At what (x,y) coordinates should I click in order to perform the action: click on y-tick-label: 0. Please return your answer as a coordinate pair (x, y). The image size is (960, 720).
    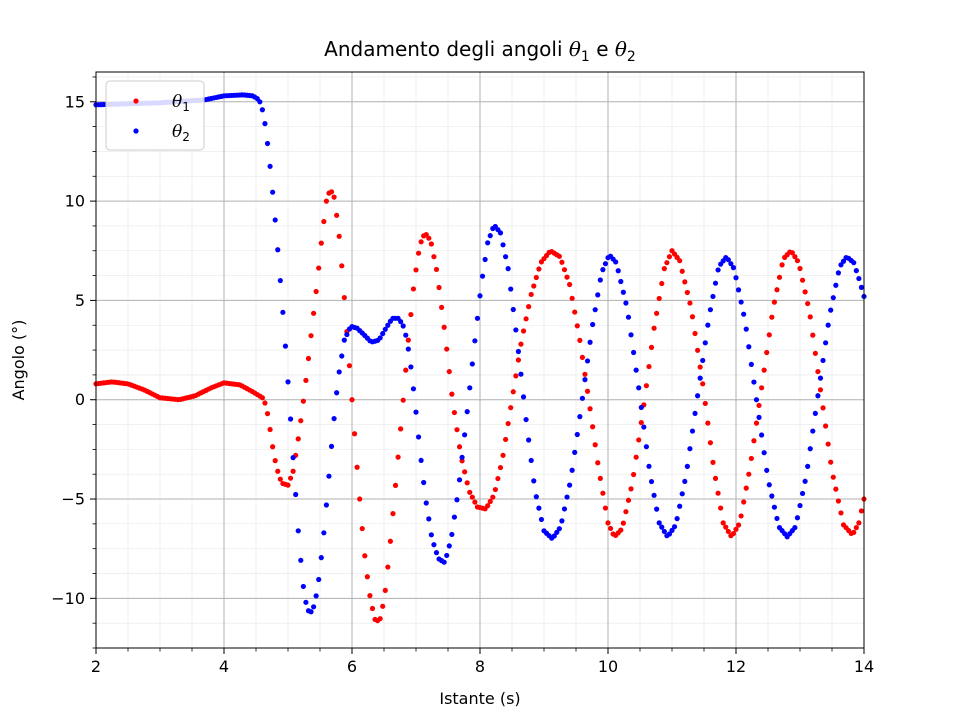
    Looking at the image, I should click on (80, 399).